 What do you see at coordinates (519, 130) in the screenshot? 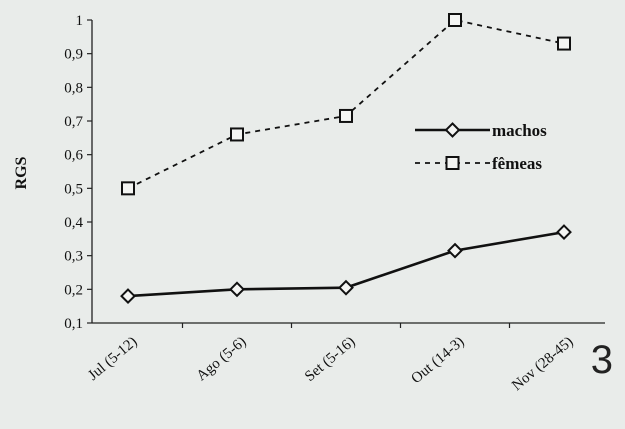
I see `legend-label: machos` at bounding box center [519, 130].